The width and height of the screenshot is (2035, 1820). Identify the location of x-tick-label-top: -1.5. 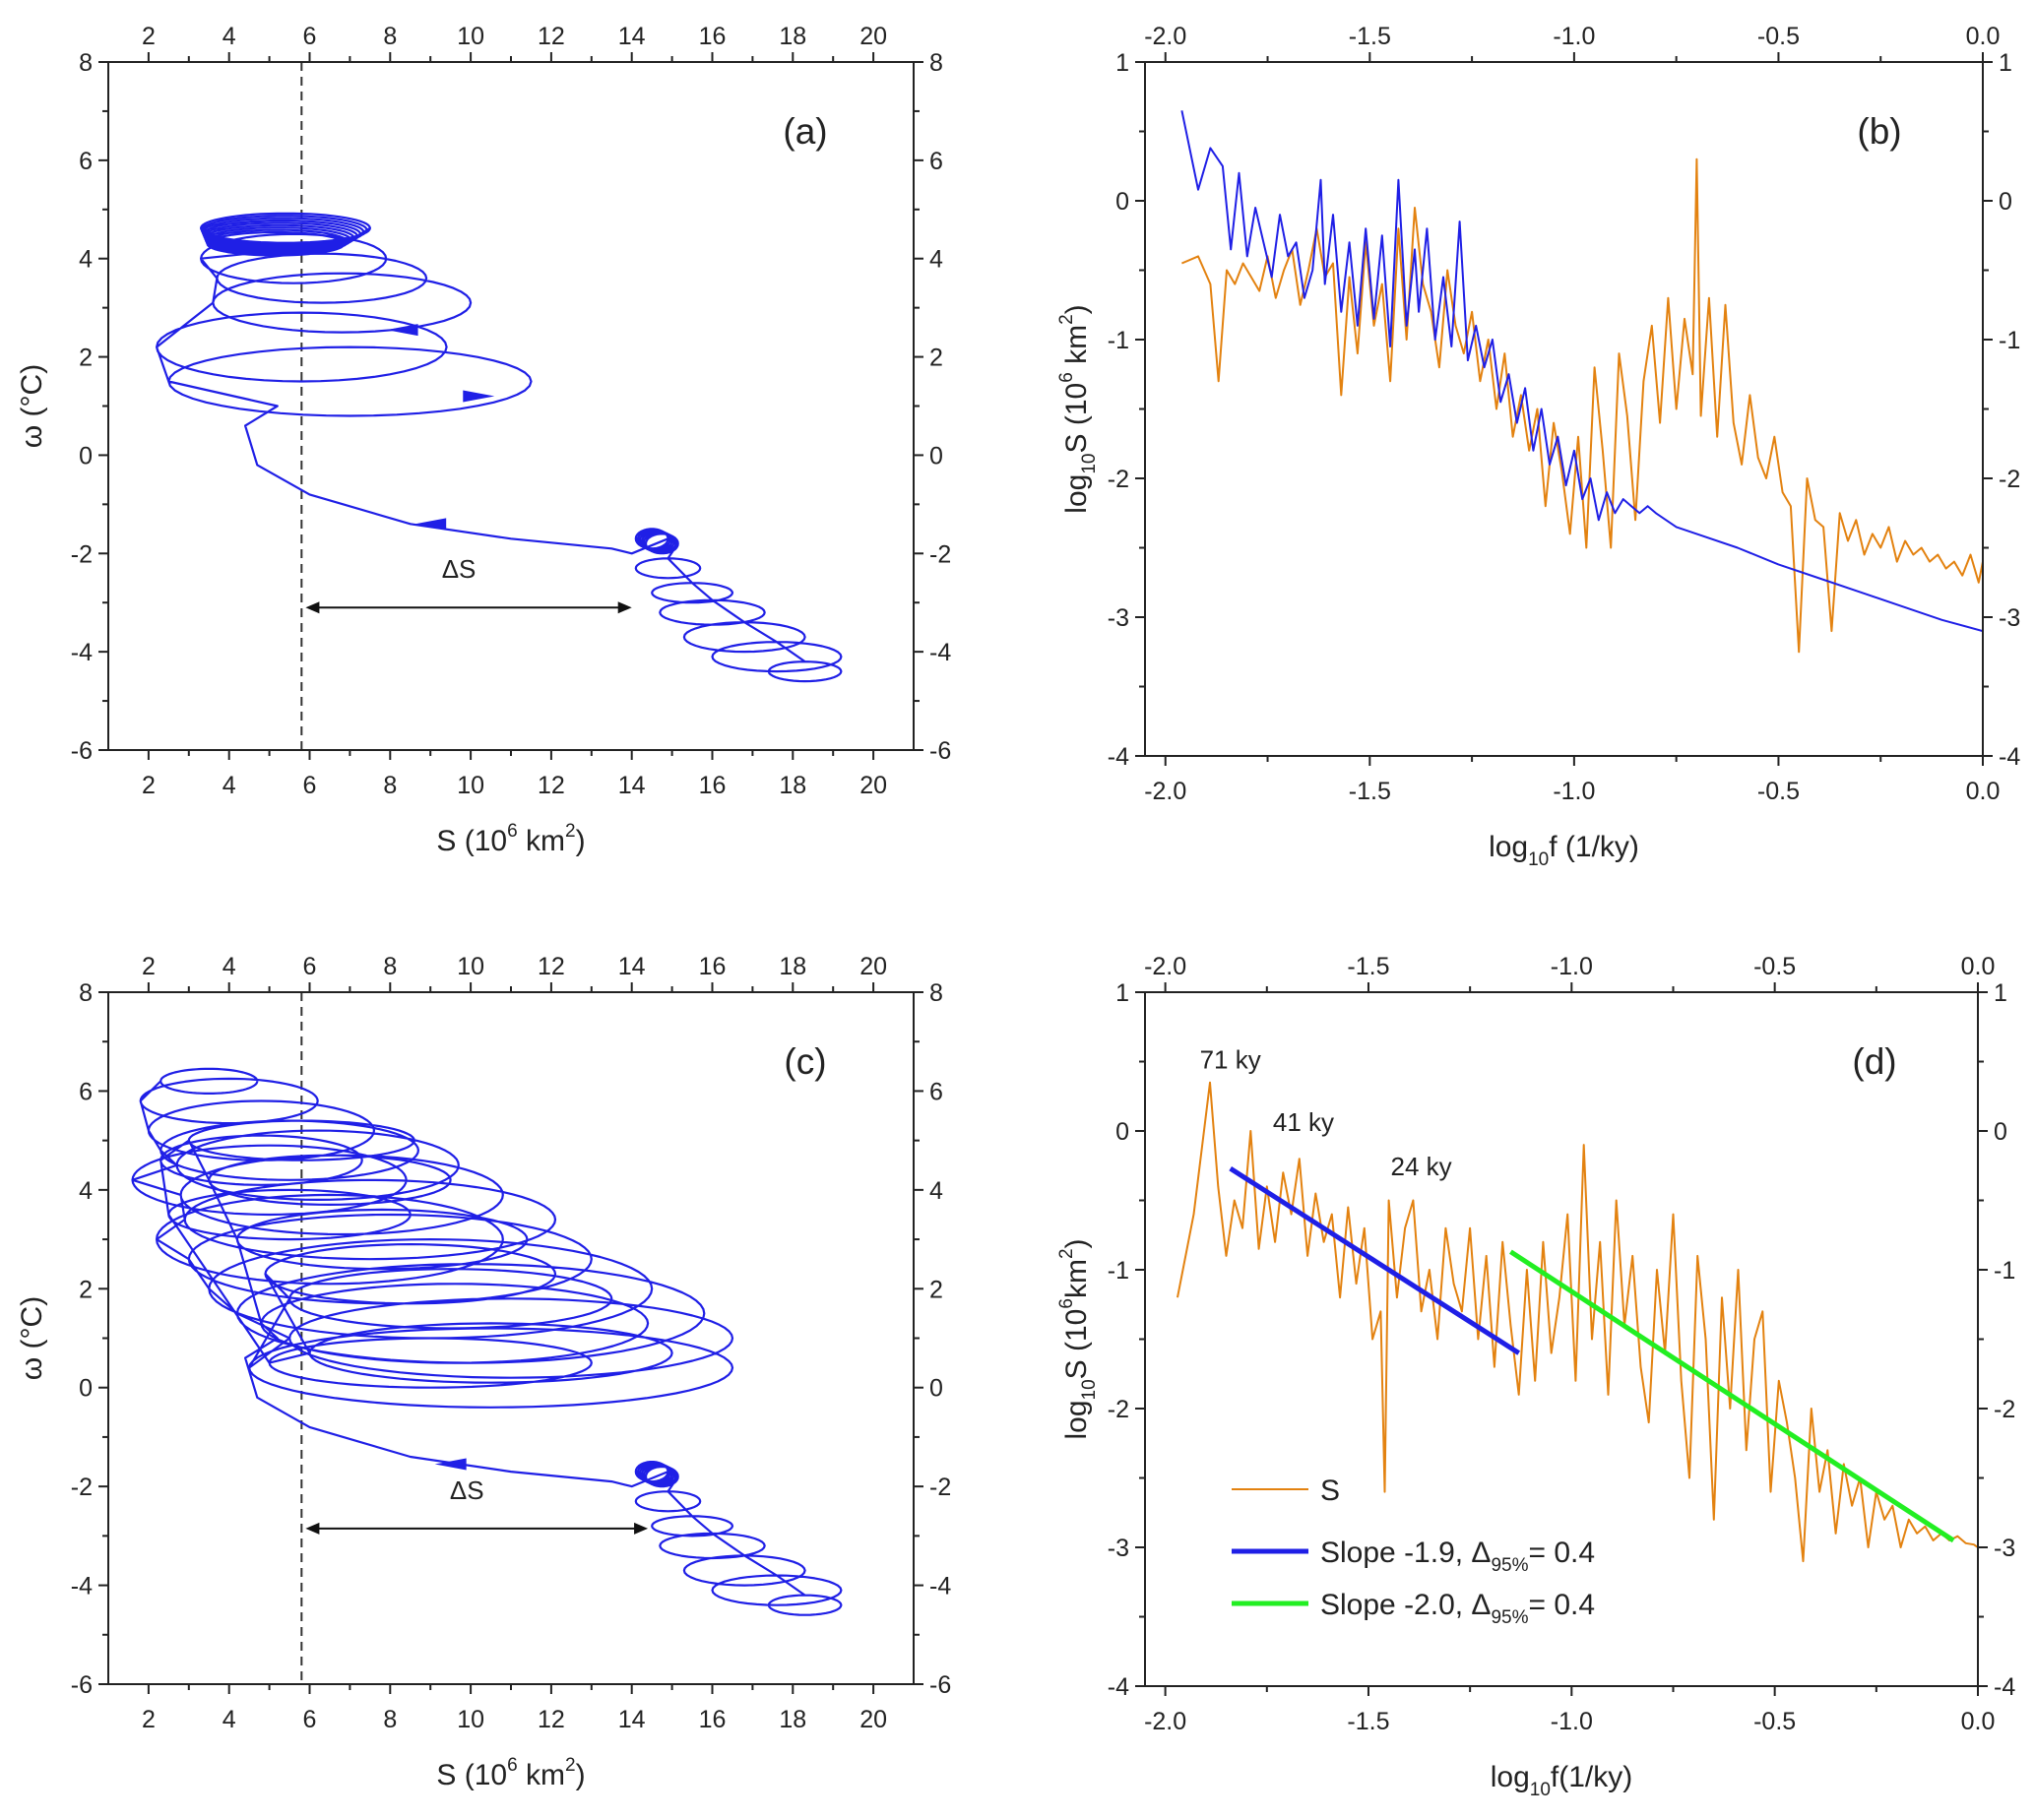
(1370, 36).